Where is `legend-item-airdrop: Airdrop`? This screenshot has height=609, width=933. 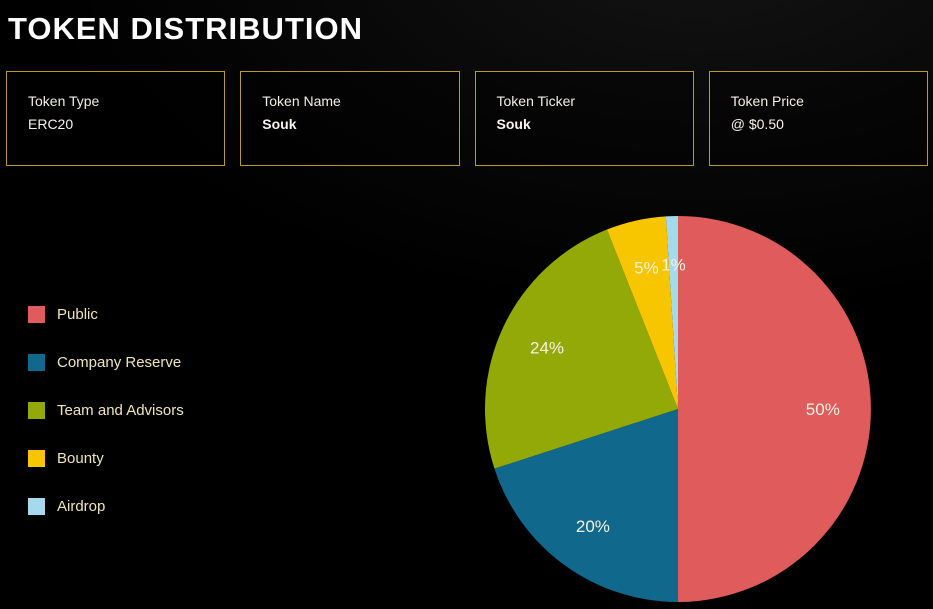
legend-item-airdrop: Airdrop is located at coordinates (106, 506).